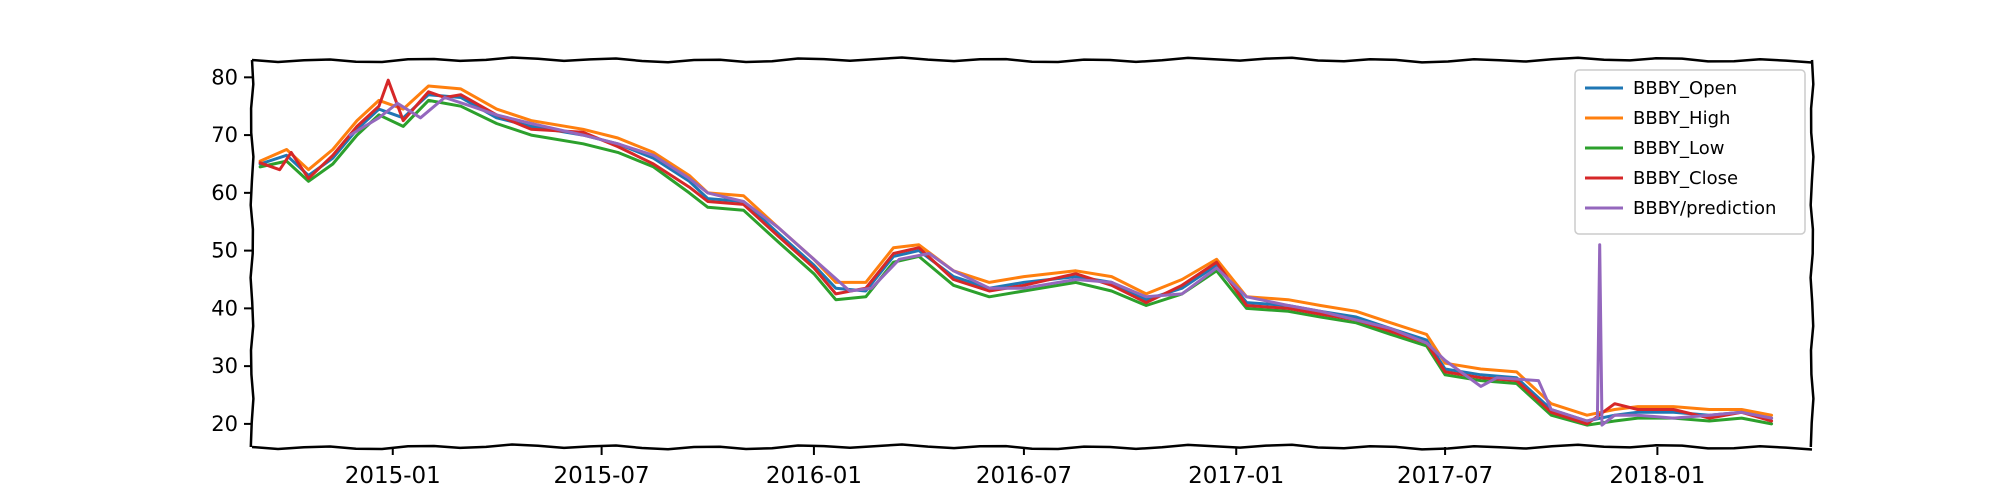 This screenshot has width=2000, height=500. Describe the element at coordinates (224, 424) in the screenshot. I see `y-tick-label: 20` at that location.